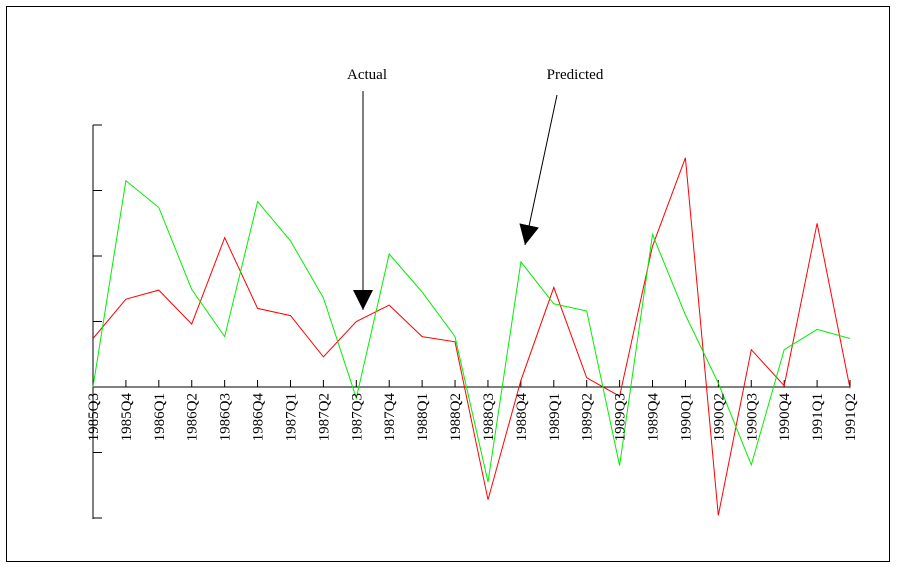 The image size is (897, 568). Describe the element at coordinates (357, 417) in the screenshot. I see `x-tick-label: 1987Q3` at that location.